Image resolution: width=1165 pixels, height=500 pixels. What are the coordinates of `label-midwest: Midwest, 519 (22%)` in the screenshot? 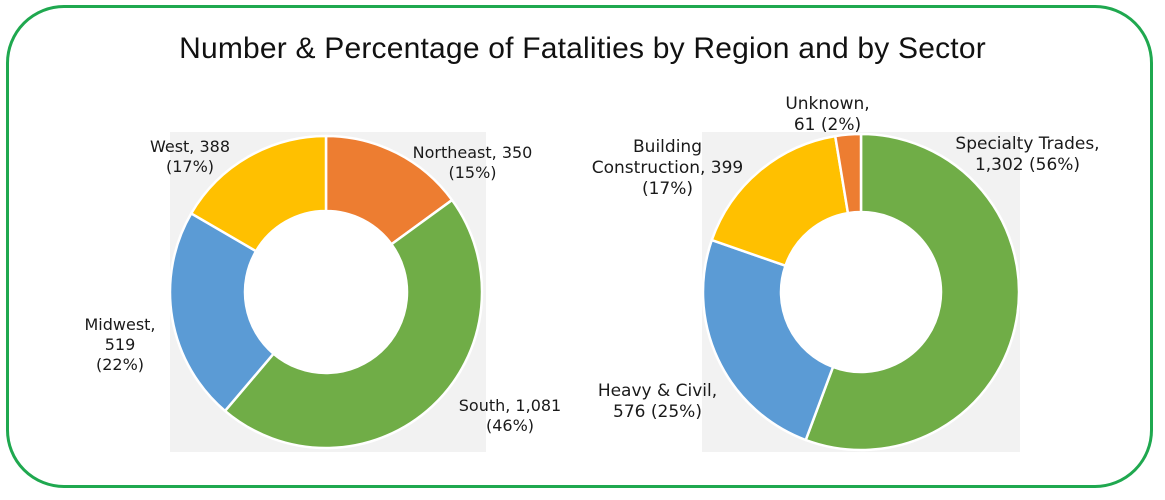 It's located at (120, 344).